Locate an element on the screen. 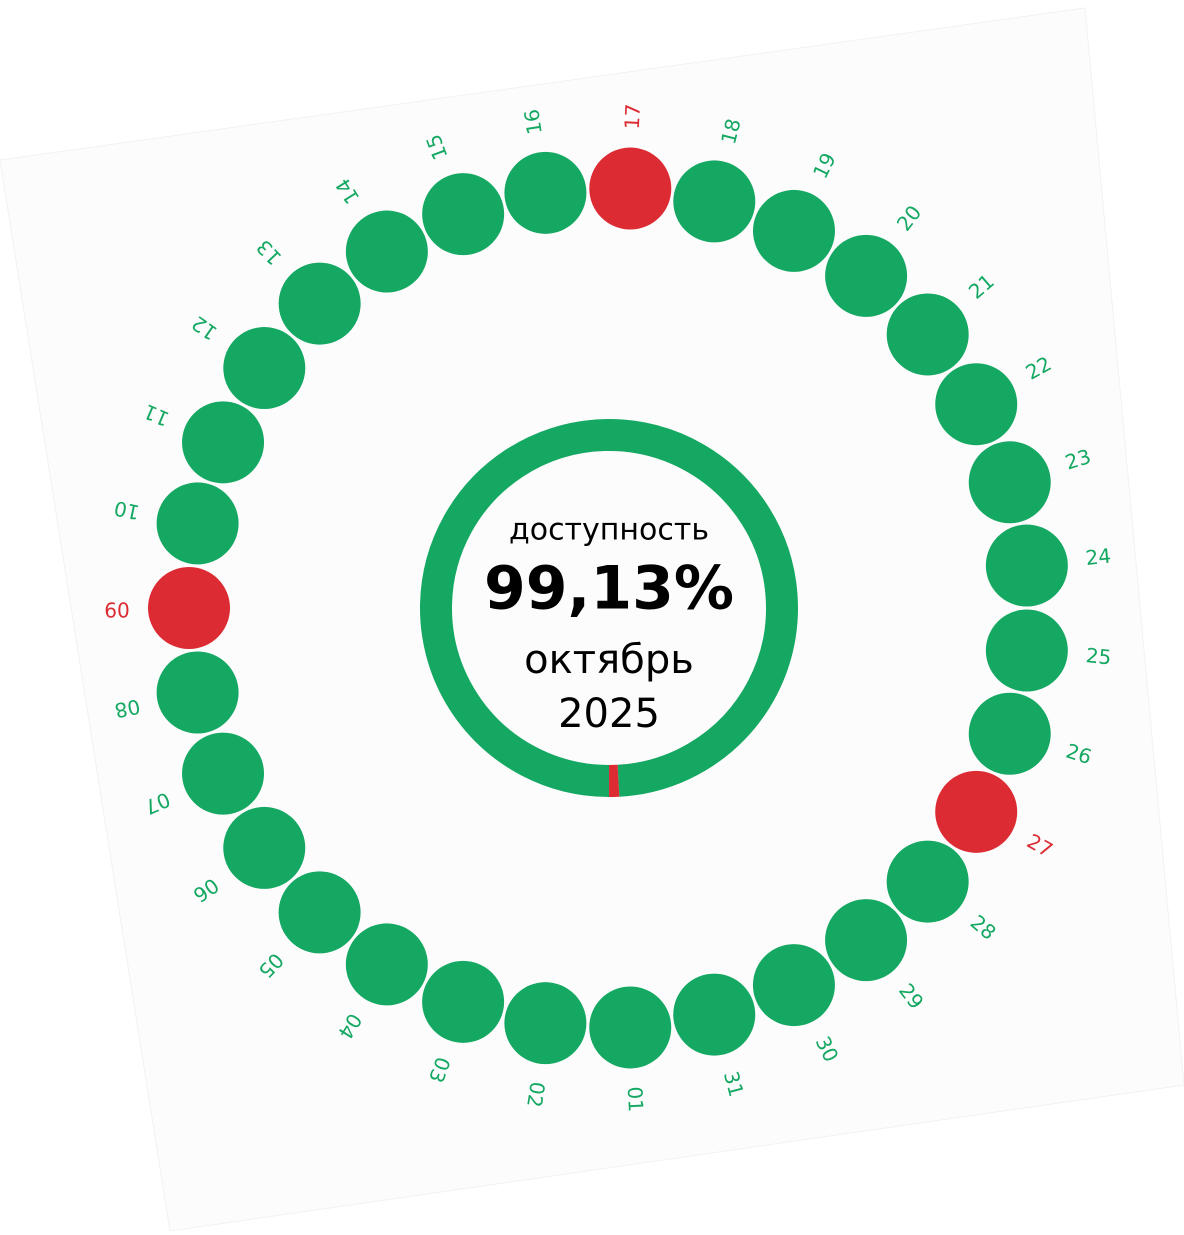 This screenshot has width=1184, height=1235. day-label: 16 is located at coordinates (533, 122).